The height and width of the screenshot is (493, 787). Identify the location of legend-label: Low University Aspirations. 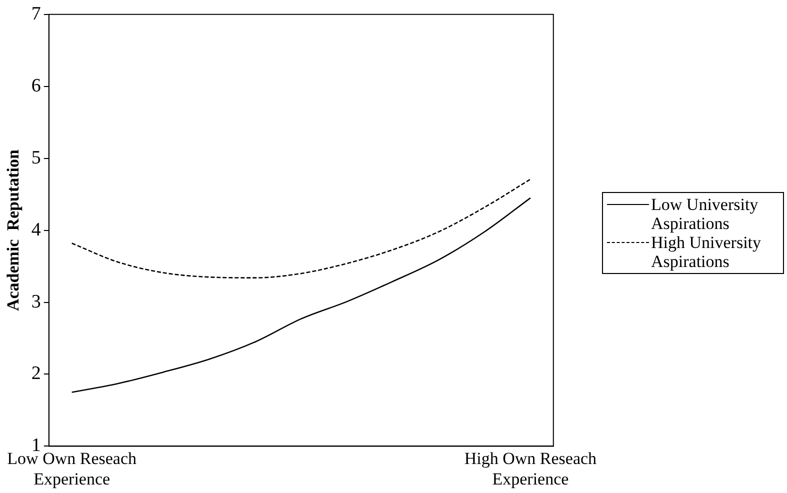
(705, 214).